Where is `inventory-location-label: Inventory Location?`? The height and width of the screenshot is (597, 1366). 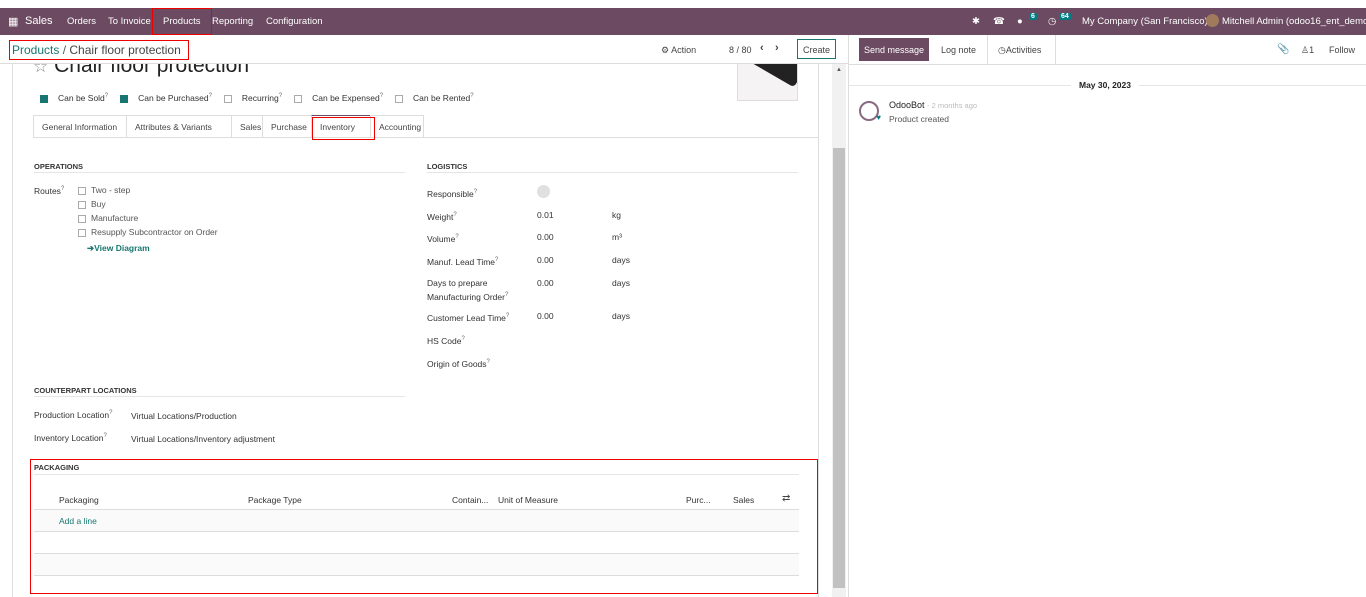
inventory-location-label: Inventory Location? is located at coordinates (70, 438).